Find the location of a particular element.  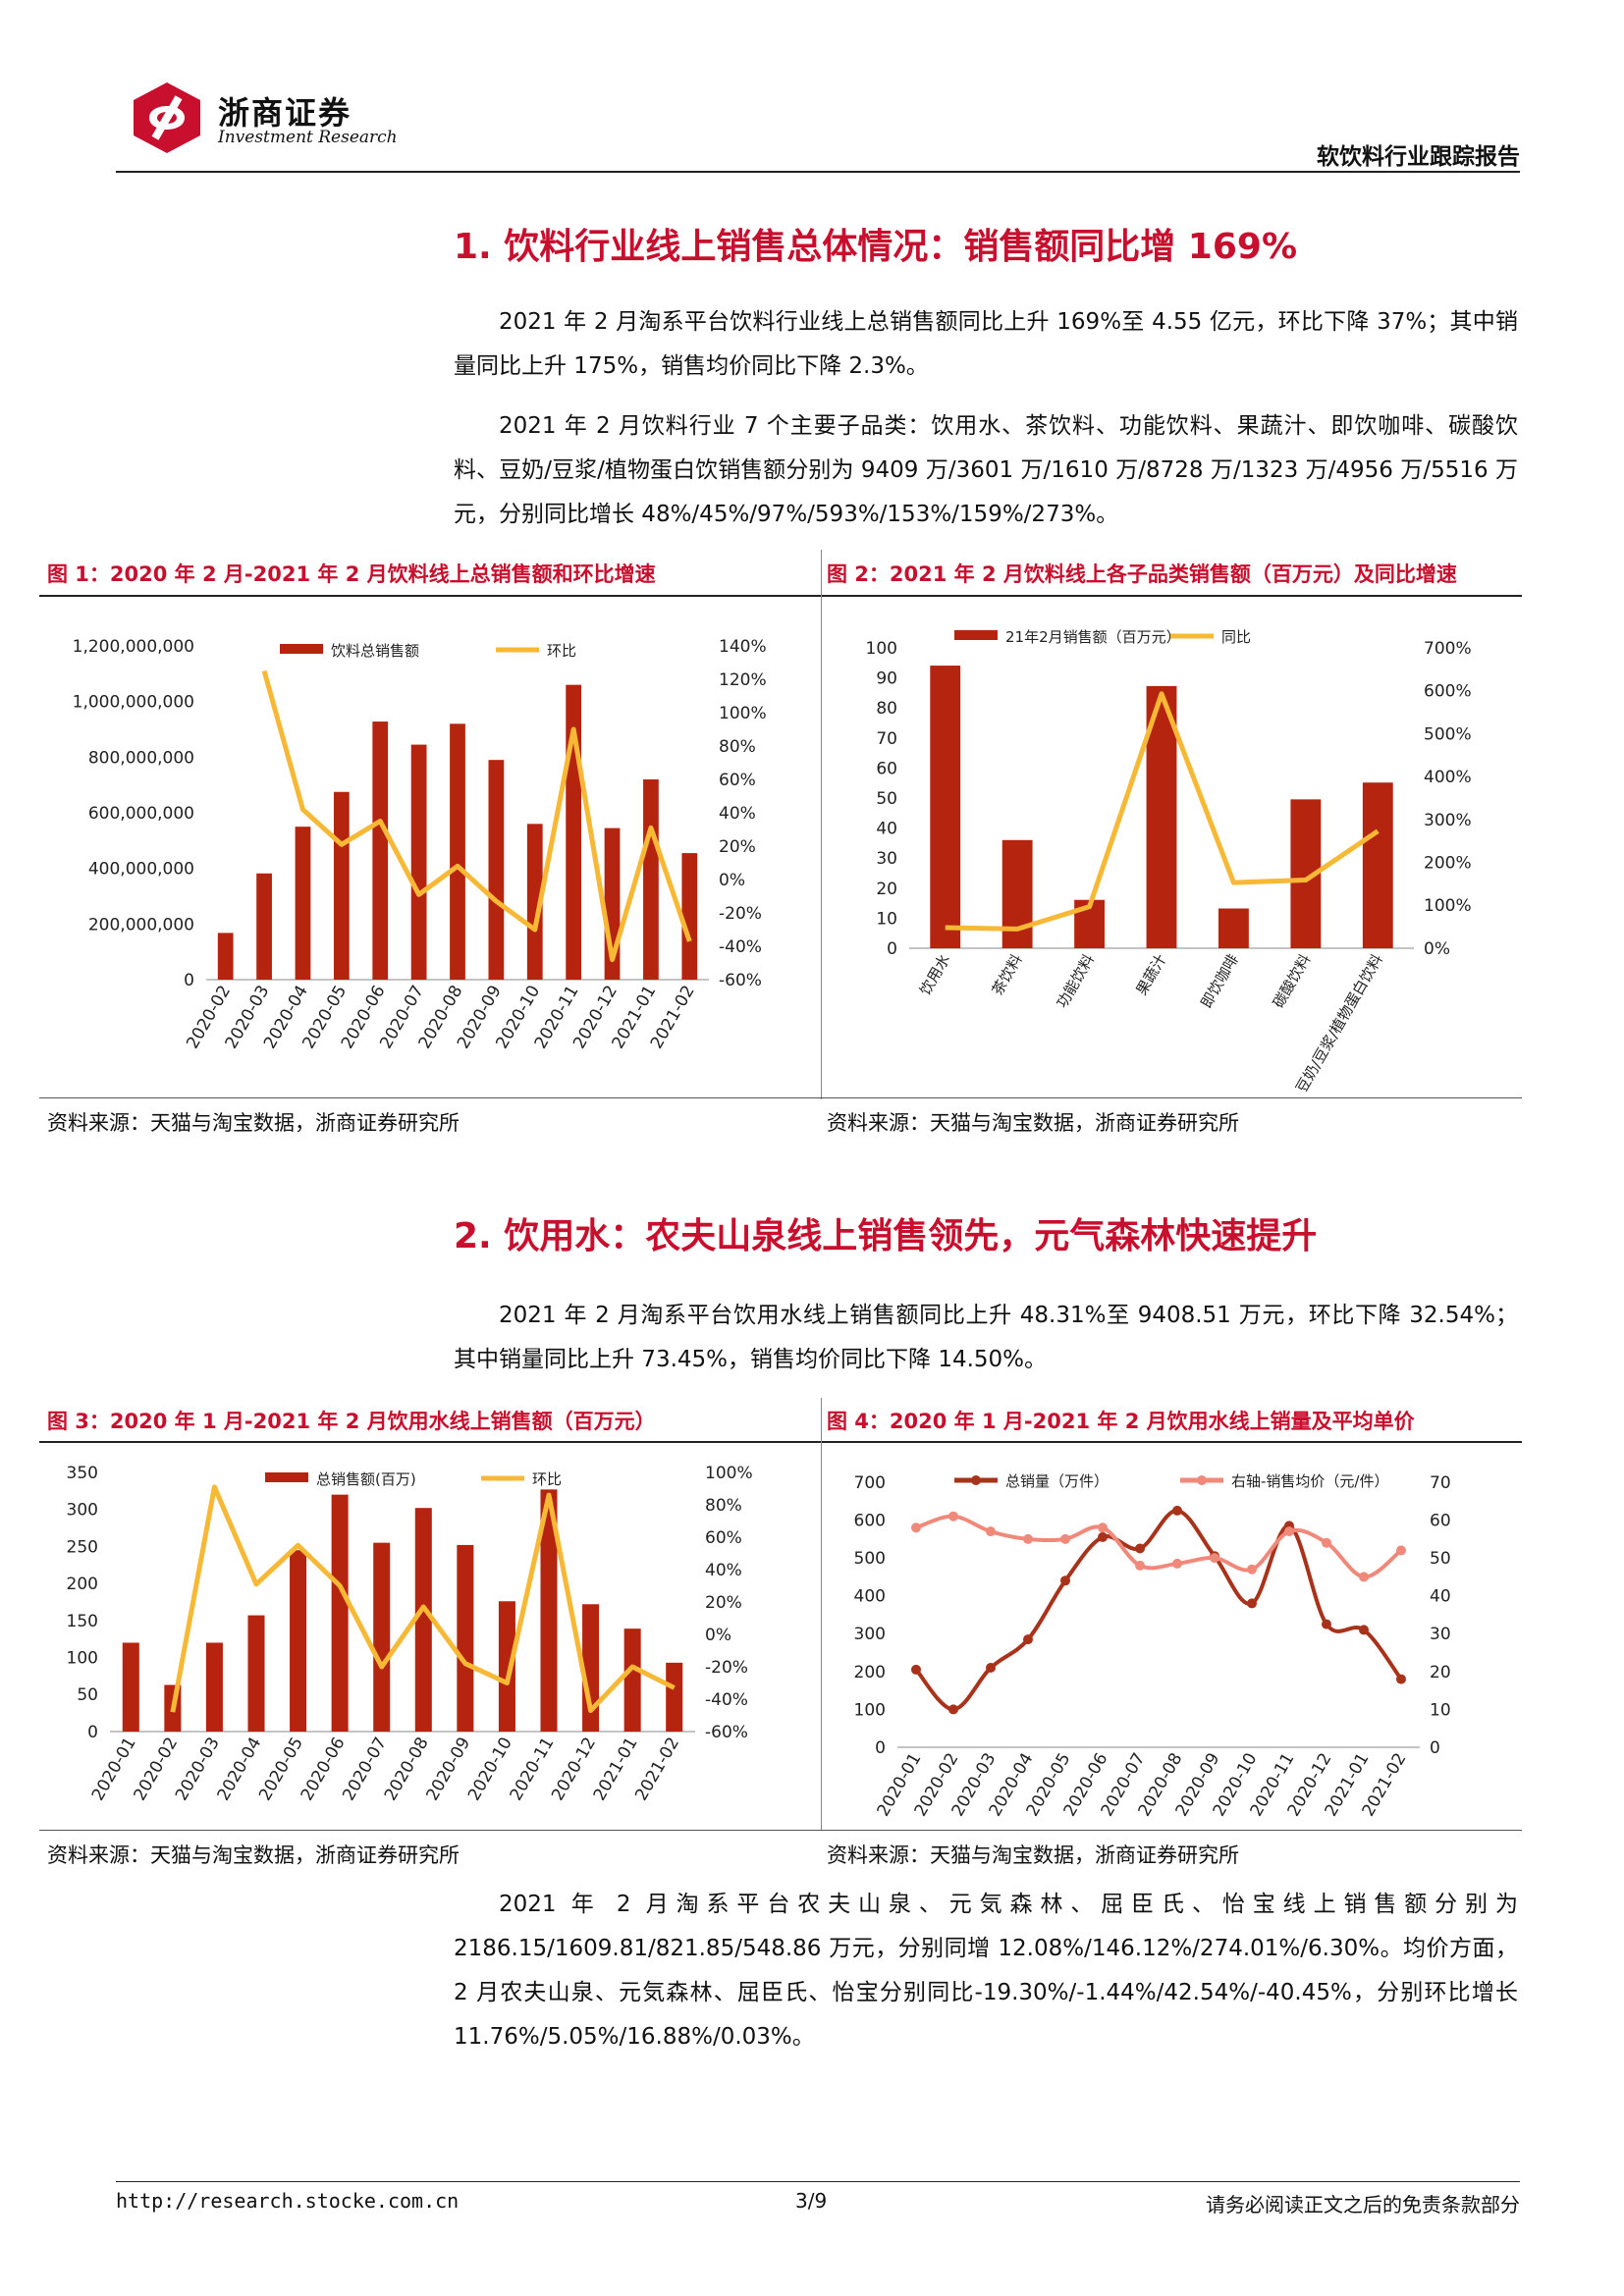

y-tick-label-right: 700% is located at coordinates (1448, 649).